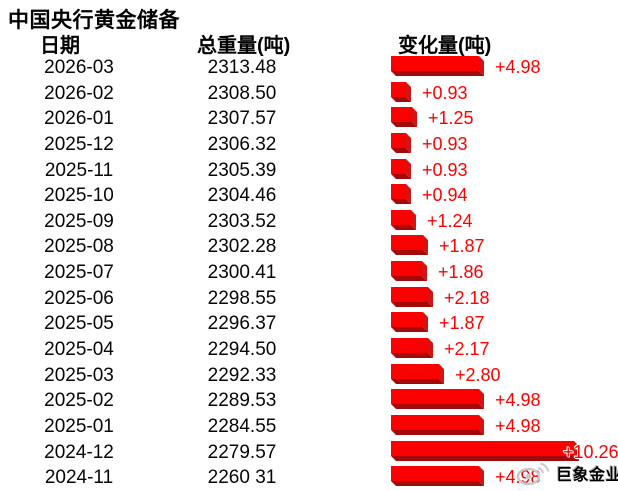  I want to click on date-cell: 2025-11, so click(79, 170).